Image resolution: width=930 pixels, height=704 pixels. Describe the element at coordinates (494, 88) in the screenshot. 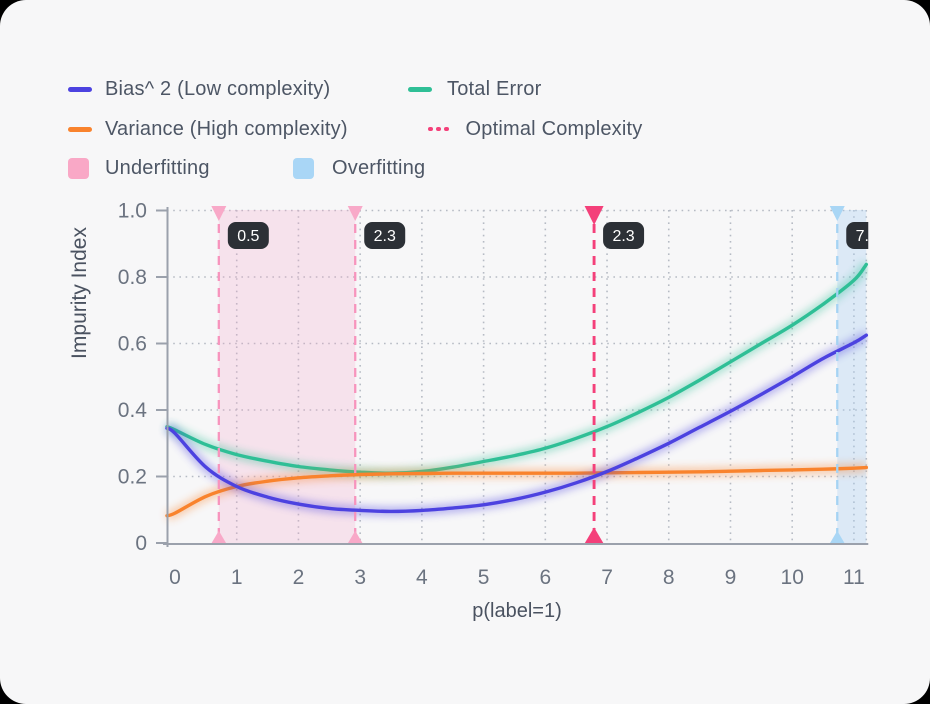

I see `legend-label: Total Error` at that location.